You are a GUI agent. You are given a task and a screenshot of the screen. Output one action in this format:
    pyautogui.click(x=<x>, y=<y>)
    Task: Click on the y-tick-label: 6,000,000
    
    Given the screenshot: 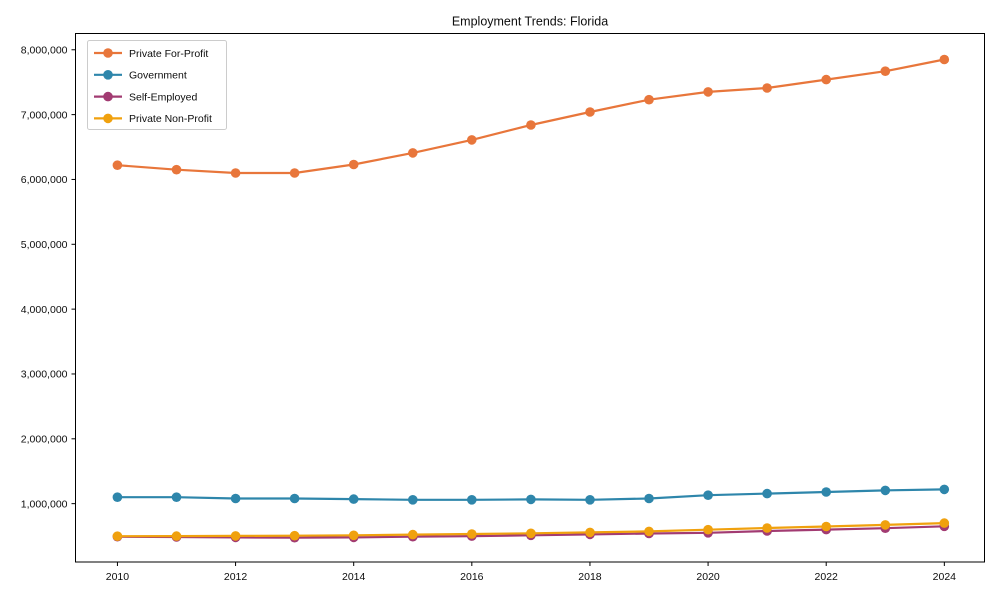 What is the action you would take?
    pyautogui.click(x=44, y=180)
    